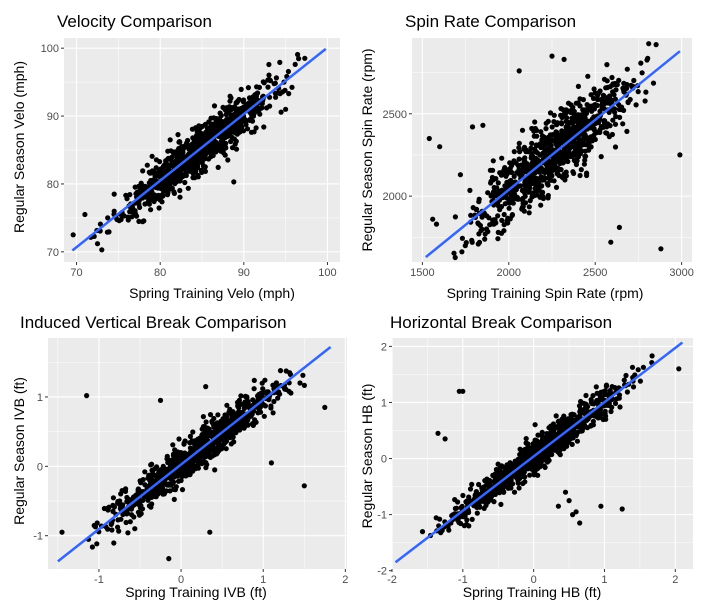 Image resolution: width=703 pixels, height=613 pixels. I want to click on chart-title: Velocity Comparison, so click(134, 21).